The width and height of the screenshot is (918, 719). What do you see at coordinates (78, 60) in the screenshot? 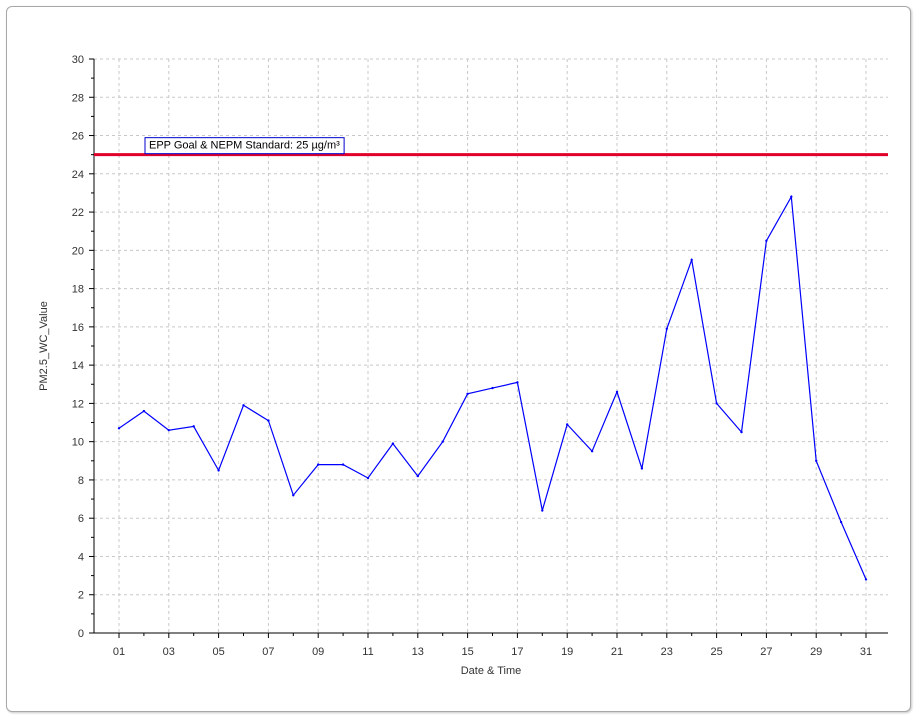
I see `y-tick-label: 30` at bounding box center [78, 60].